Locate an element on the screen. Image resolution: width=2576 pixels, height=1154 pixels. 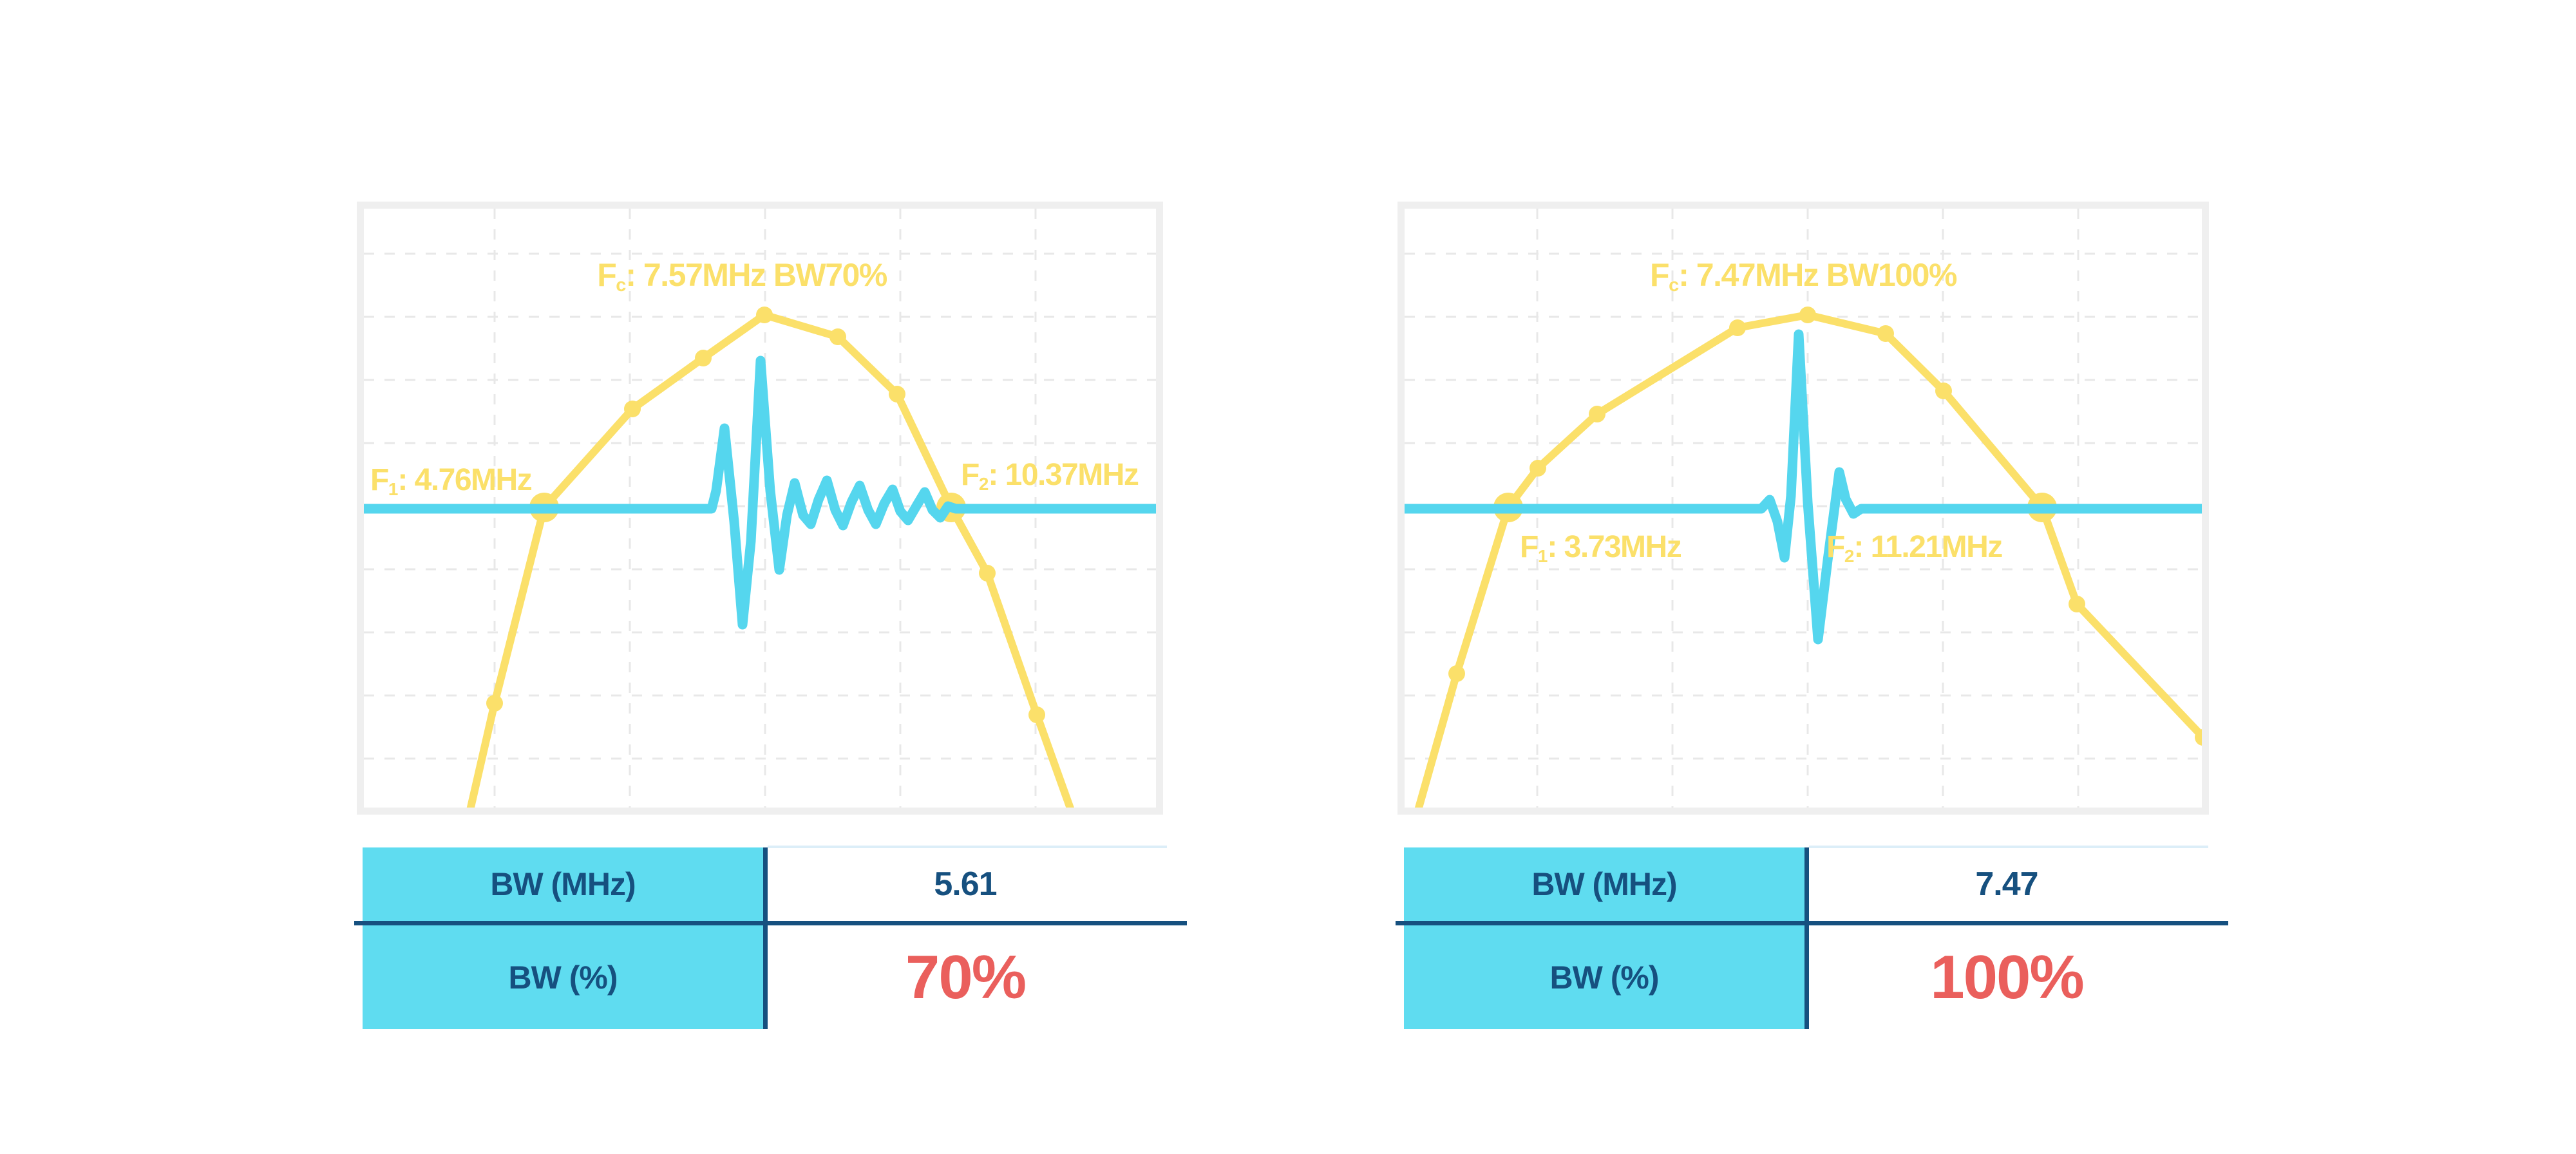
bw-percent-value-cell: 70% is located at coordinates (966, 977).